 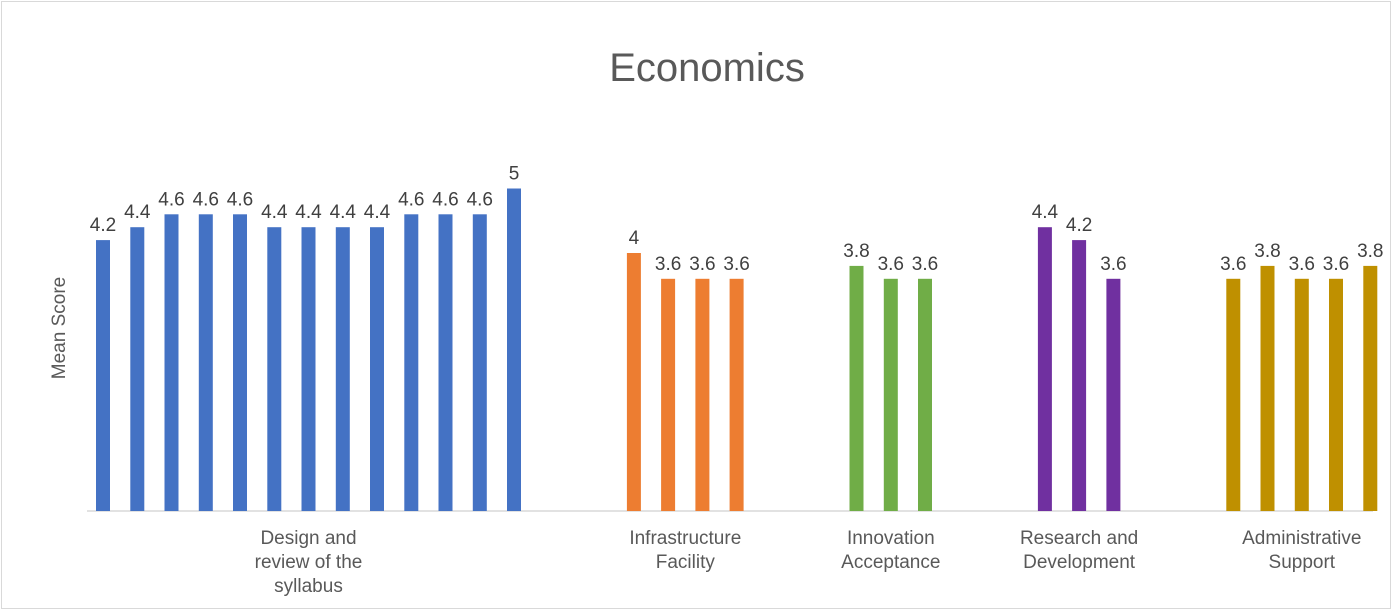 I want to click on chart-title: Economics, so click(x=707, y=68).